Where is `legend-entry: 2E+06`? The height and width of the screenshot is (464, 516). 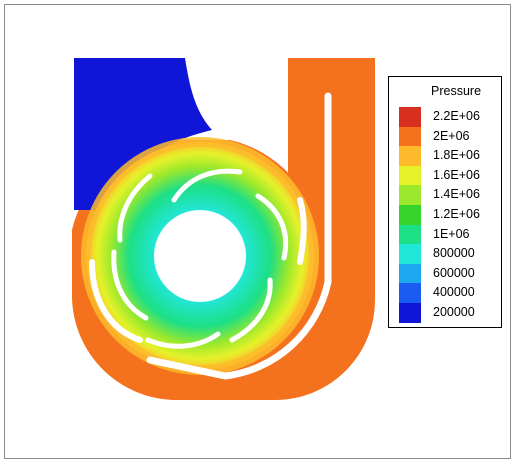 legend-entry: 2E+06 is located at coordinates (449, 136).